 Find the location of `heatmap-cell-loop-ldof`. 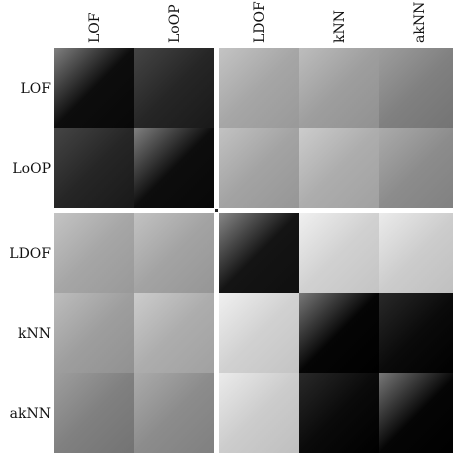

heatmap-cell-loop-ldof is located at coordinates (259, 168).